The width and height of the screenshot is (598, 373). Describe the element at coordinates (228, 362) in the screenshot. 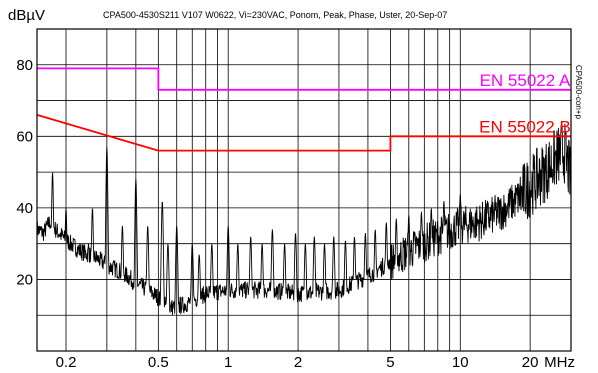

I see `x-tick-label: 1` at that location.